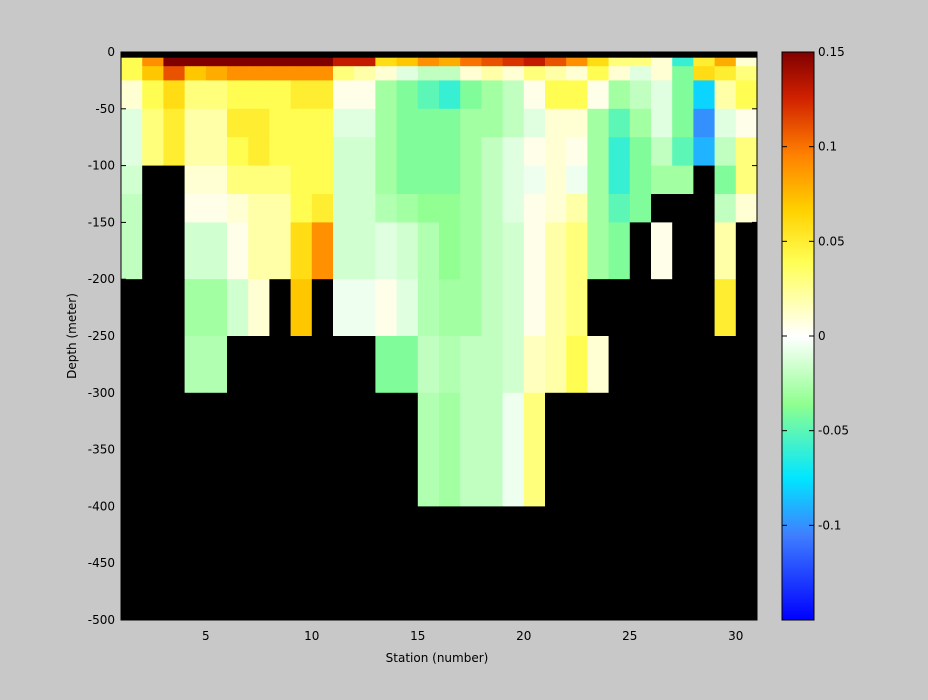 The height and width of the screenshot is (700, 928). I want to click on x-tick-label: 20, so click(523, 636).